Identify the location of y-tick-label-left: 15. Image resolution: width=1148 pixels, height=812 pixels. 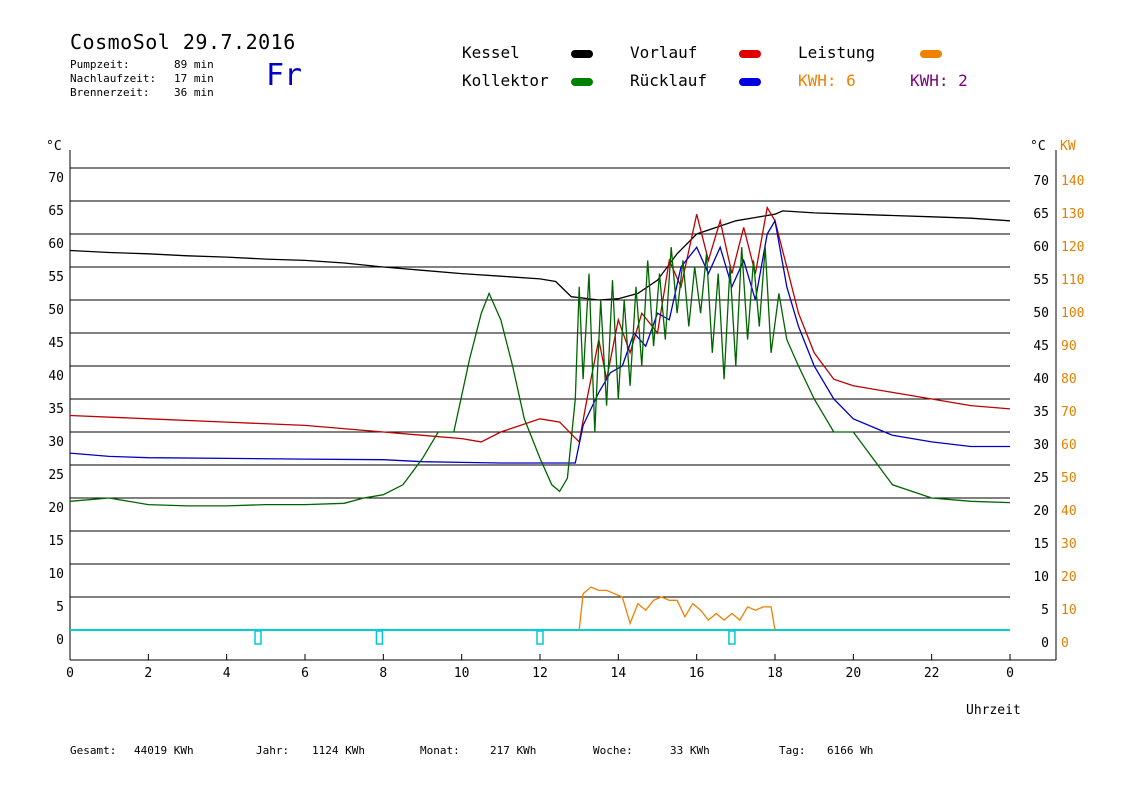
(56, 541).